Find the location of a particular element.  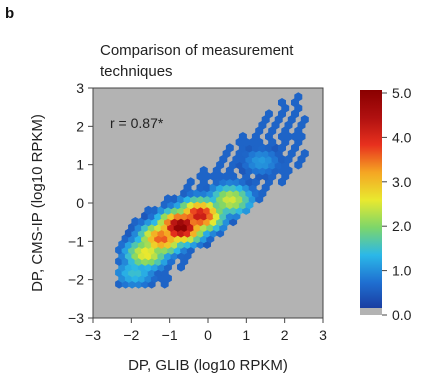

x-tick-label: 3 is located at coordinates (323, 335).